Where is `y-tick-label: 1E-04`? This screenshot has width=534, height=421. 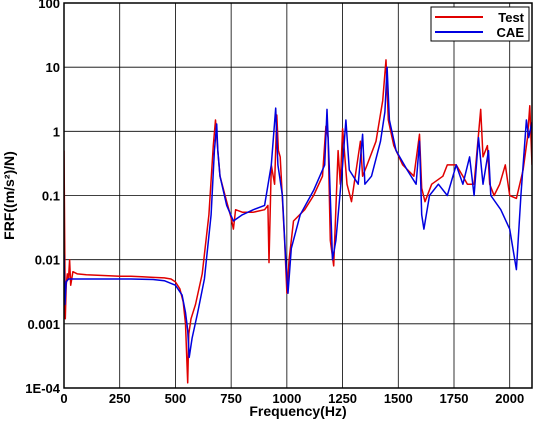 y-tick-label: 1E-04 is located at coordinates (42, 388).